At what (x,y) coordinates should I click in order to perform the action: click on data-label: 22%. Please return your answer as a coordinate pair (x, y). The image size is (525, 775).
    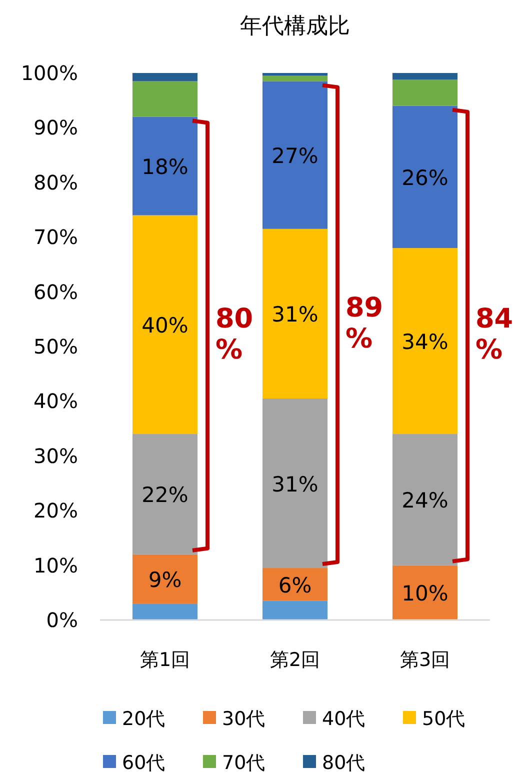
    Looking at the image, I should click on (165, 495).